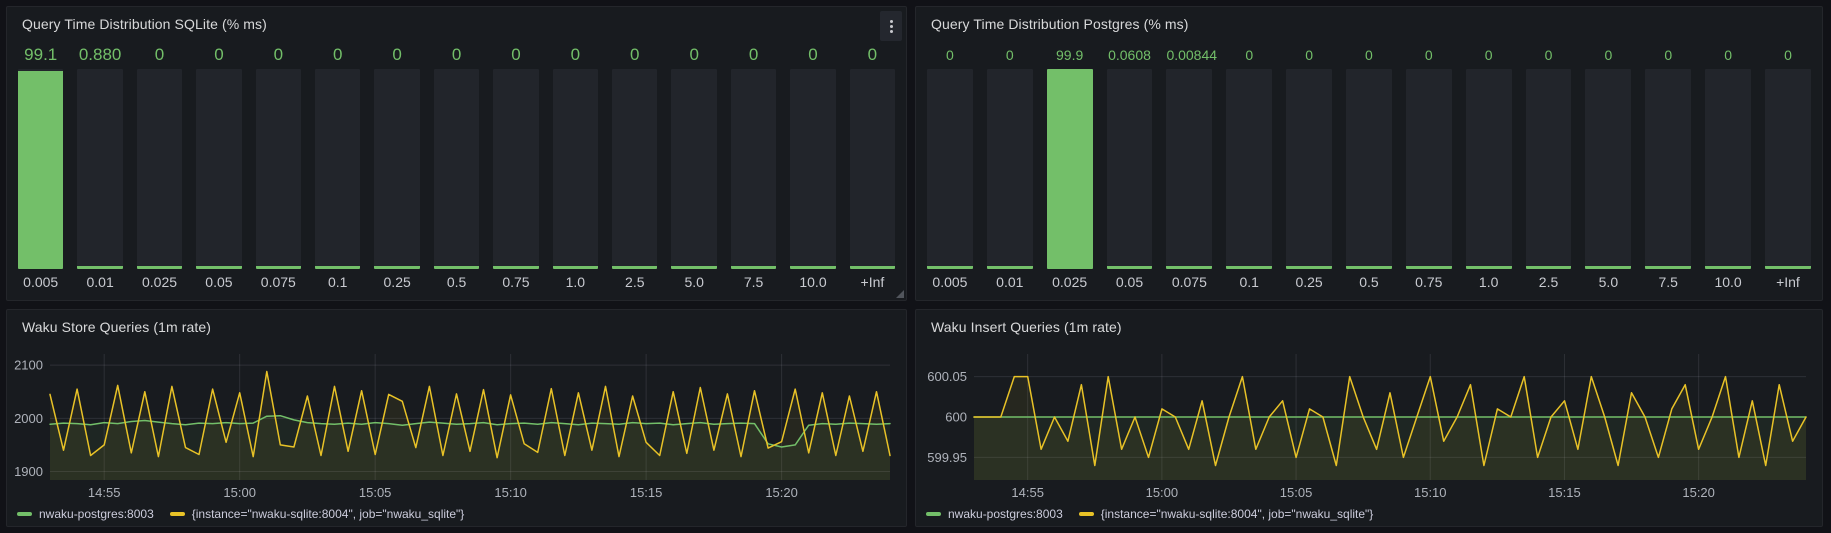  I want to click on bar-value-label: 0.880, so click(100, 54).